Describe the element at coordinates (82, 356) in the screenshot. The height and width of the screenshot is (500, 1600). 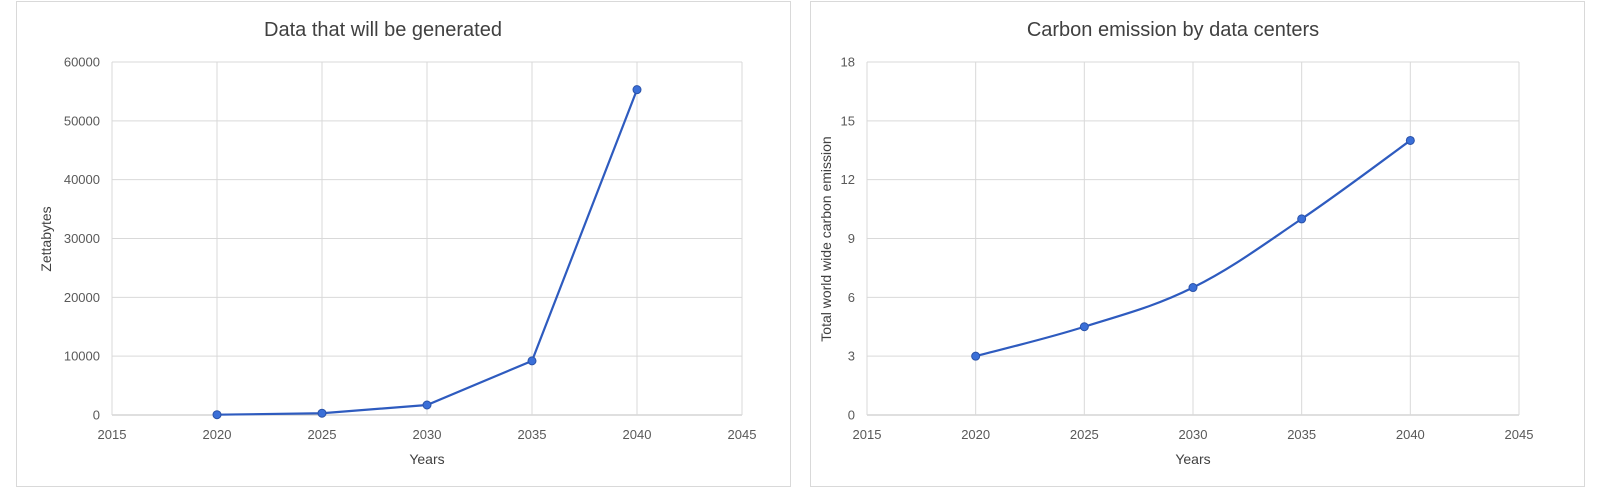
I see `y-tick-label: 10000` at that location.